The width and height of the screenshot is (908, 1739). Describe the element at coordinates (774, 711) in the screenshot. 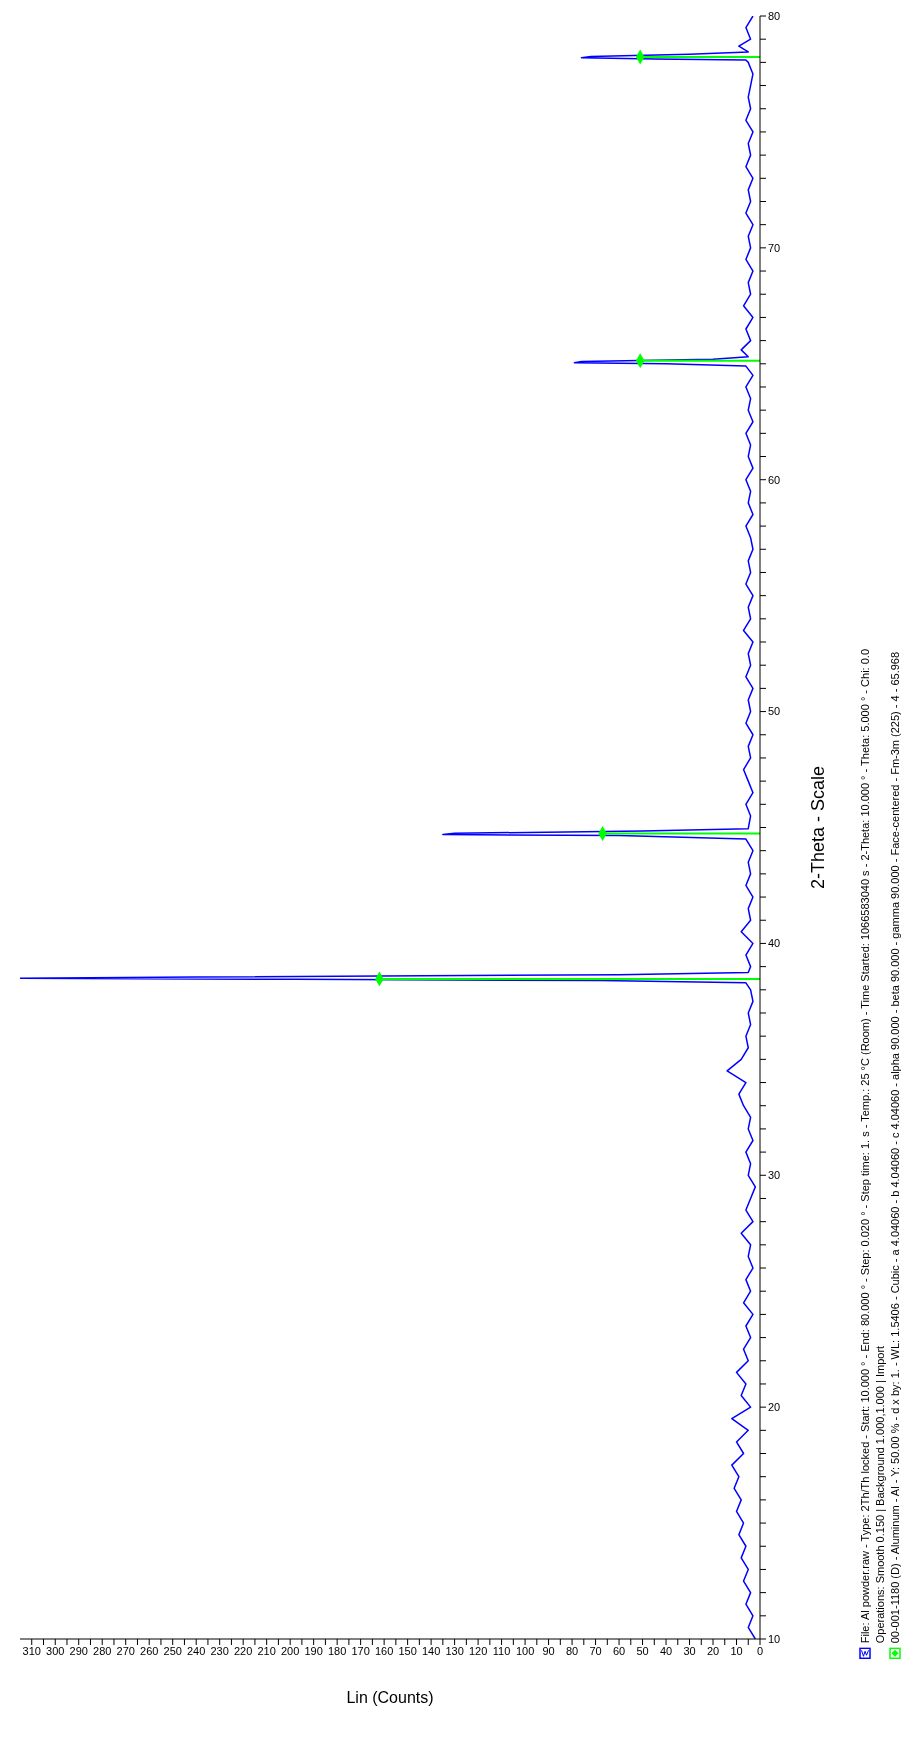

I see `y-tick-label: 50` at that location.